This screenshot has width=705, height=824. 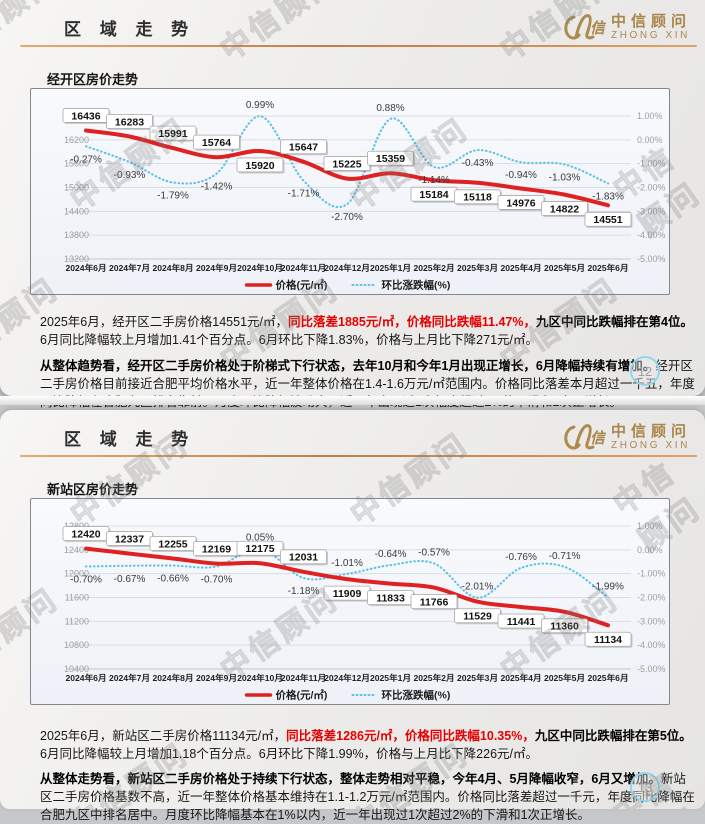 I want to click on svg-text: 2025年1月, so click(x=390, y=267).